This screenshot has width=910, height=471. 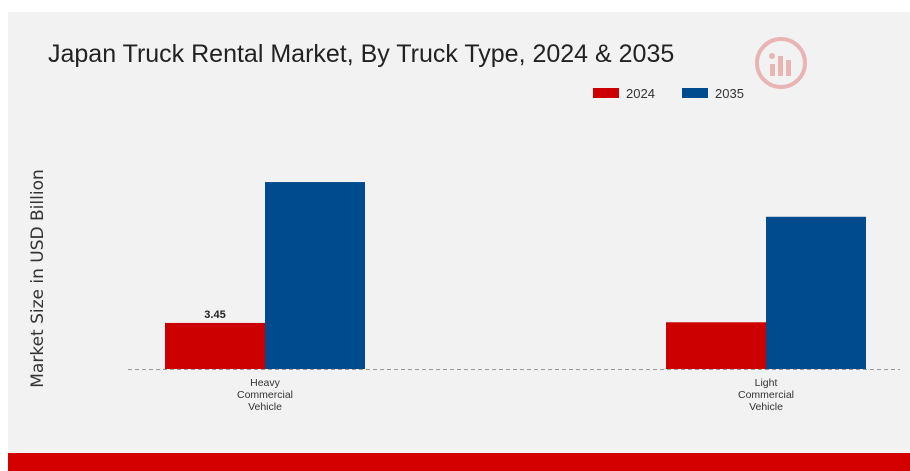 I want to click on footer-bar, so click(x=459, y=462).